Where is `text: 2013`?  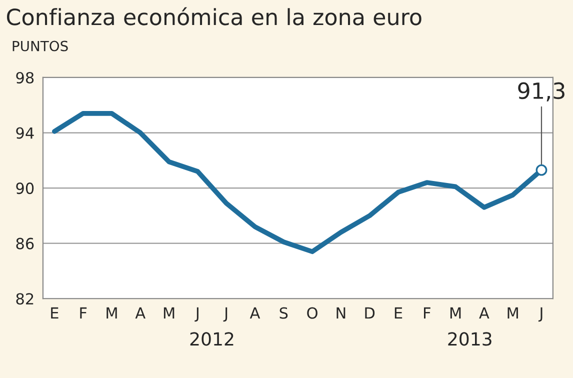 text: 2013 is located at coordinates (470, 339).